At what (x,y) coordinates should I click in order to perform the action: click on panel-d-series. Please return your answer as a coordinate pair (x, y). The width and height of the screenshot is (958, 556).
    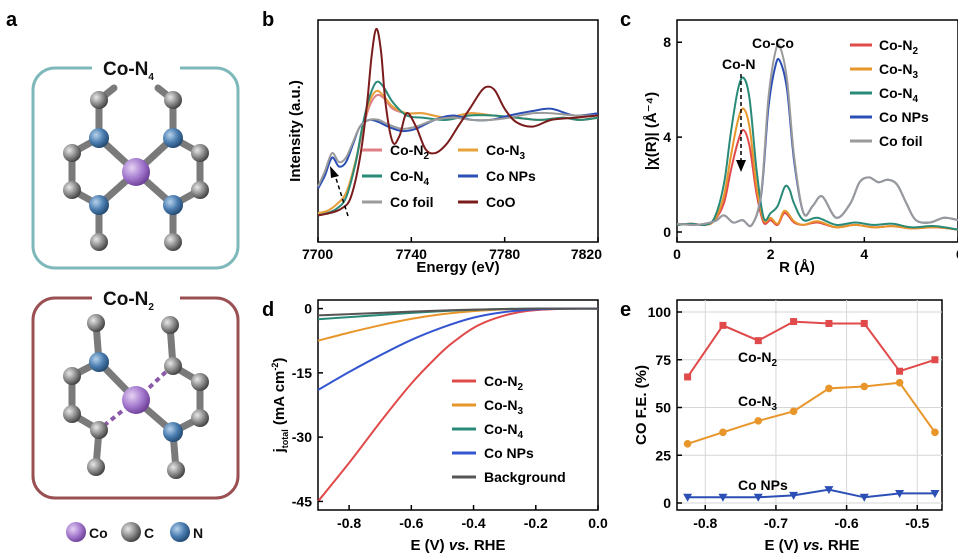
    Looking at the image, I should click on (458, 405).